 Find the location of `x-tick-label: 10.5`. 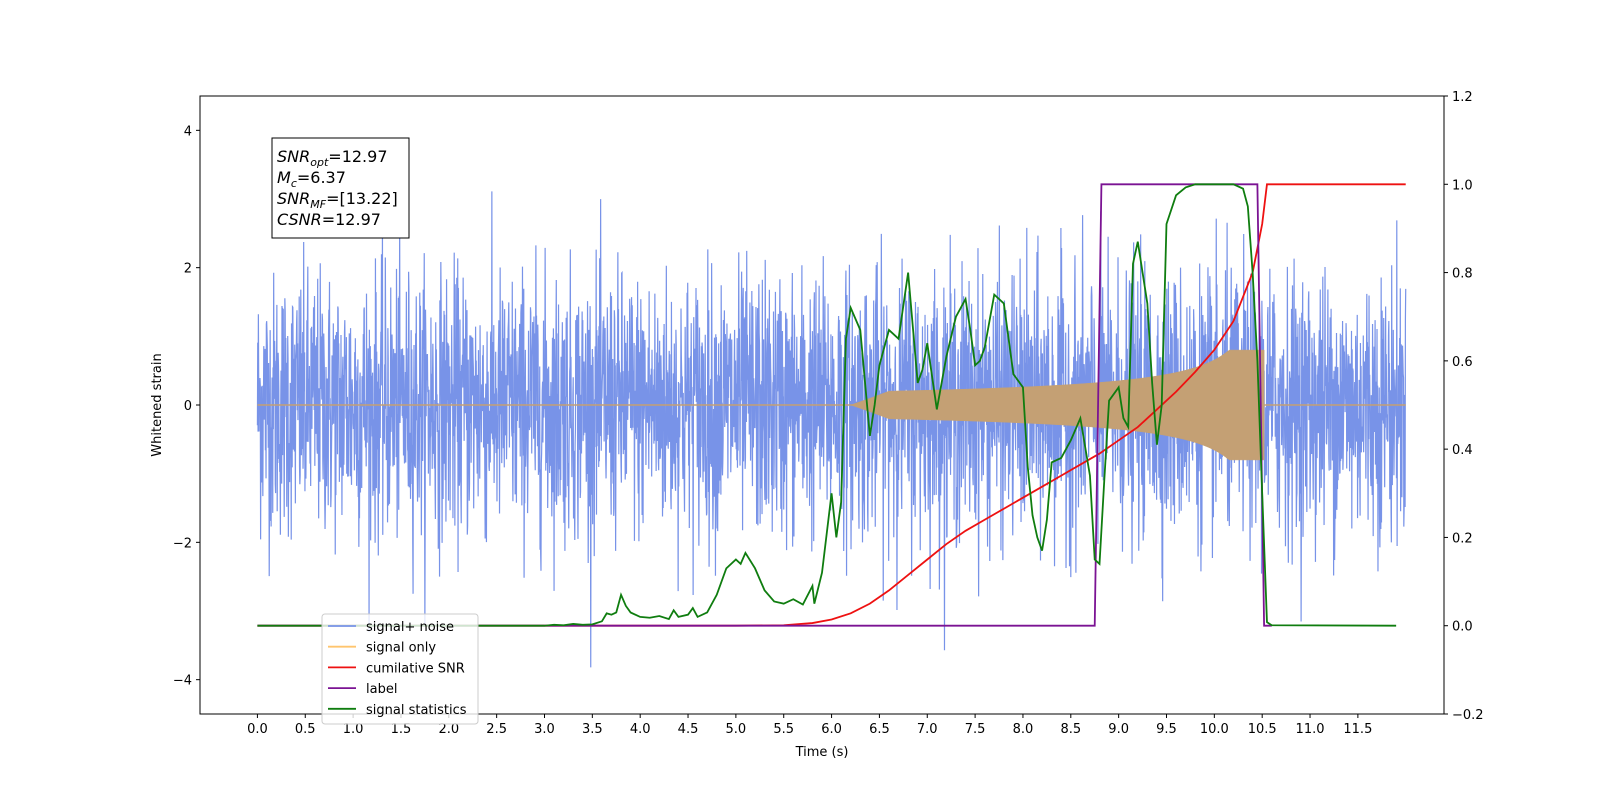

x-tick-label: 10.5 is located at coordinates (1262, 729).